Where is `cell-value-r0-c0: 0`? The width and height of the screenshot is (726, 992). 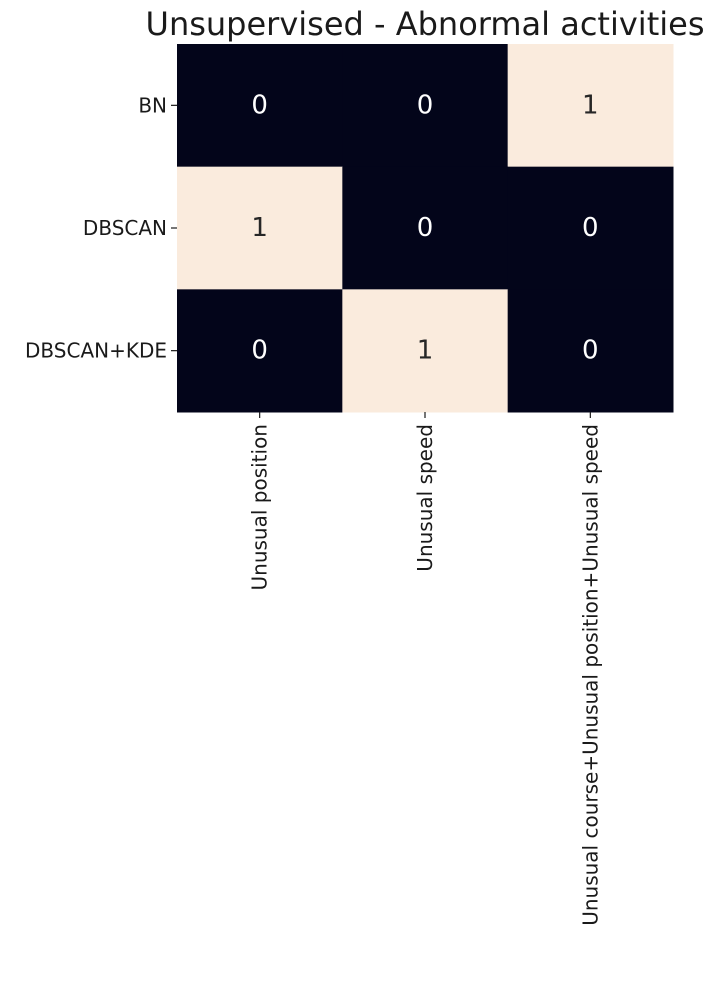 cell-value-r0-c0: 0 is located at coordinates (259, 105).